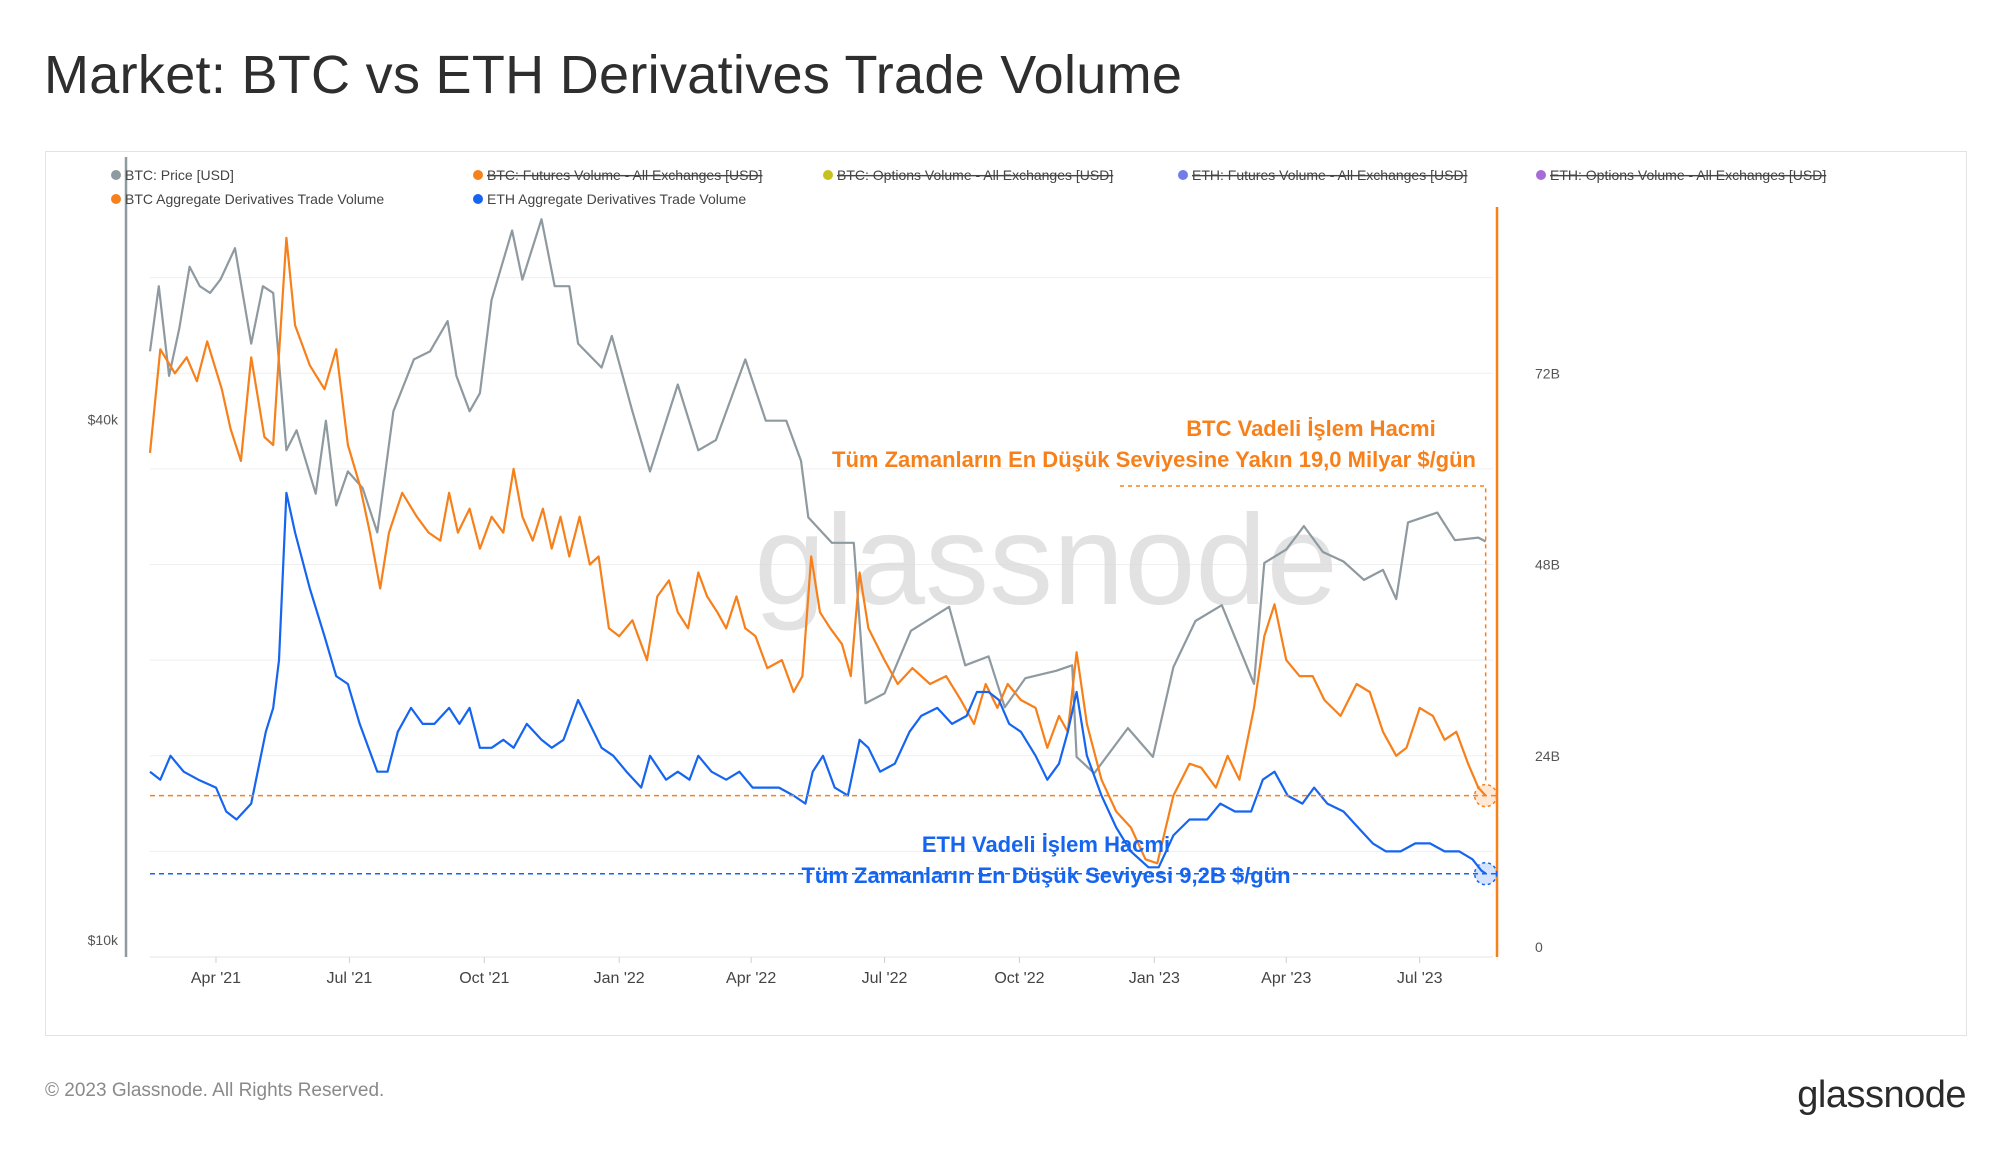  Describe the element at coordinates (619, 978) in the screenshot. I see `x-tick-label: Jan '22` at that location.